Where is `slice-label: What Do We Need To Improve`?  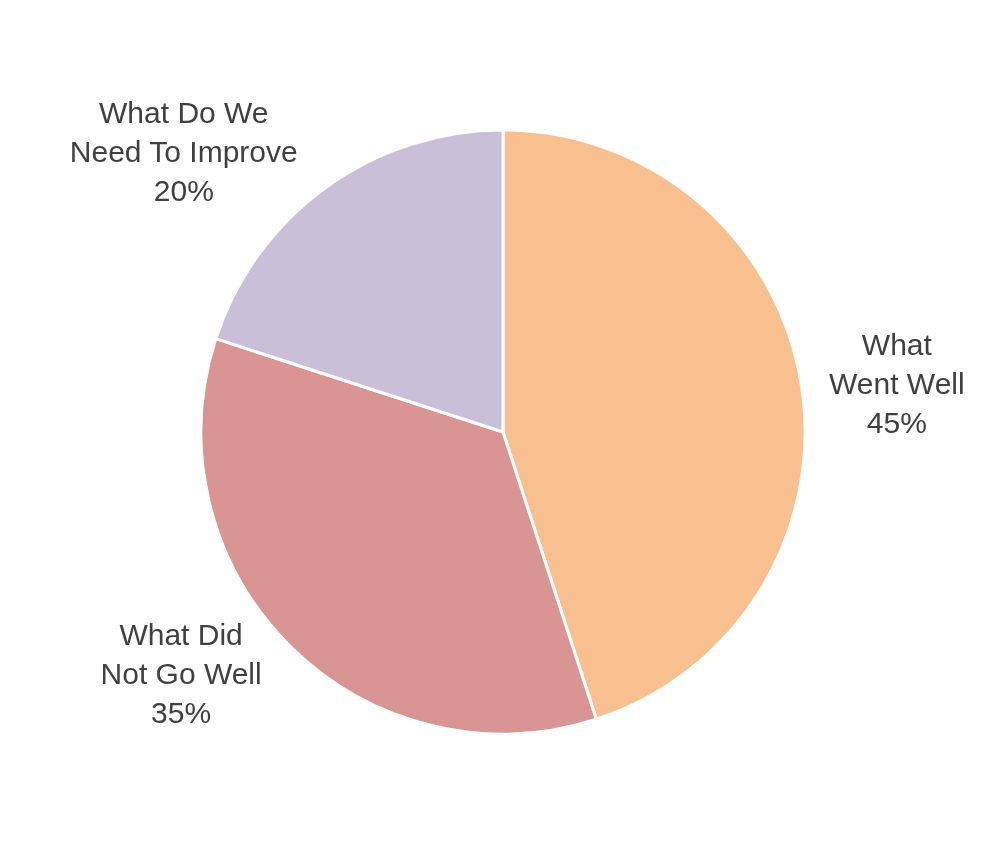
slice-label: What Do We Need To Improve is located at coordinates (183, 131).